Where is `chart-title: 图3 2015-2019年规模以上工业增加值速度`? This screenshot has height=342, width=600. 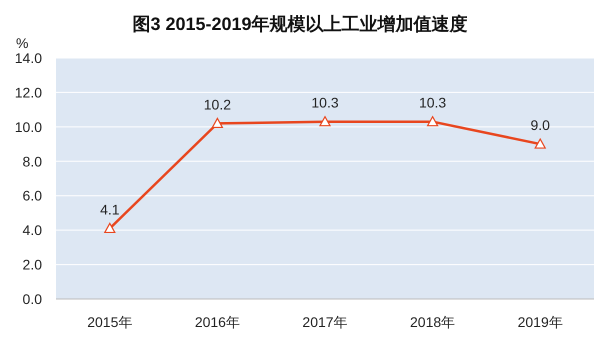 chart-title: 图3 2015-2019年规模以上工业增加值速度 is located at coordinates (300, 24).